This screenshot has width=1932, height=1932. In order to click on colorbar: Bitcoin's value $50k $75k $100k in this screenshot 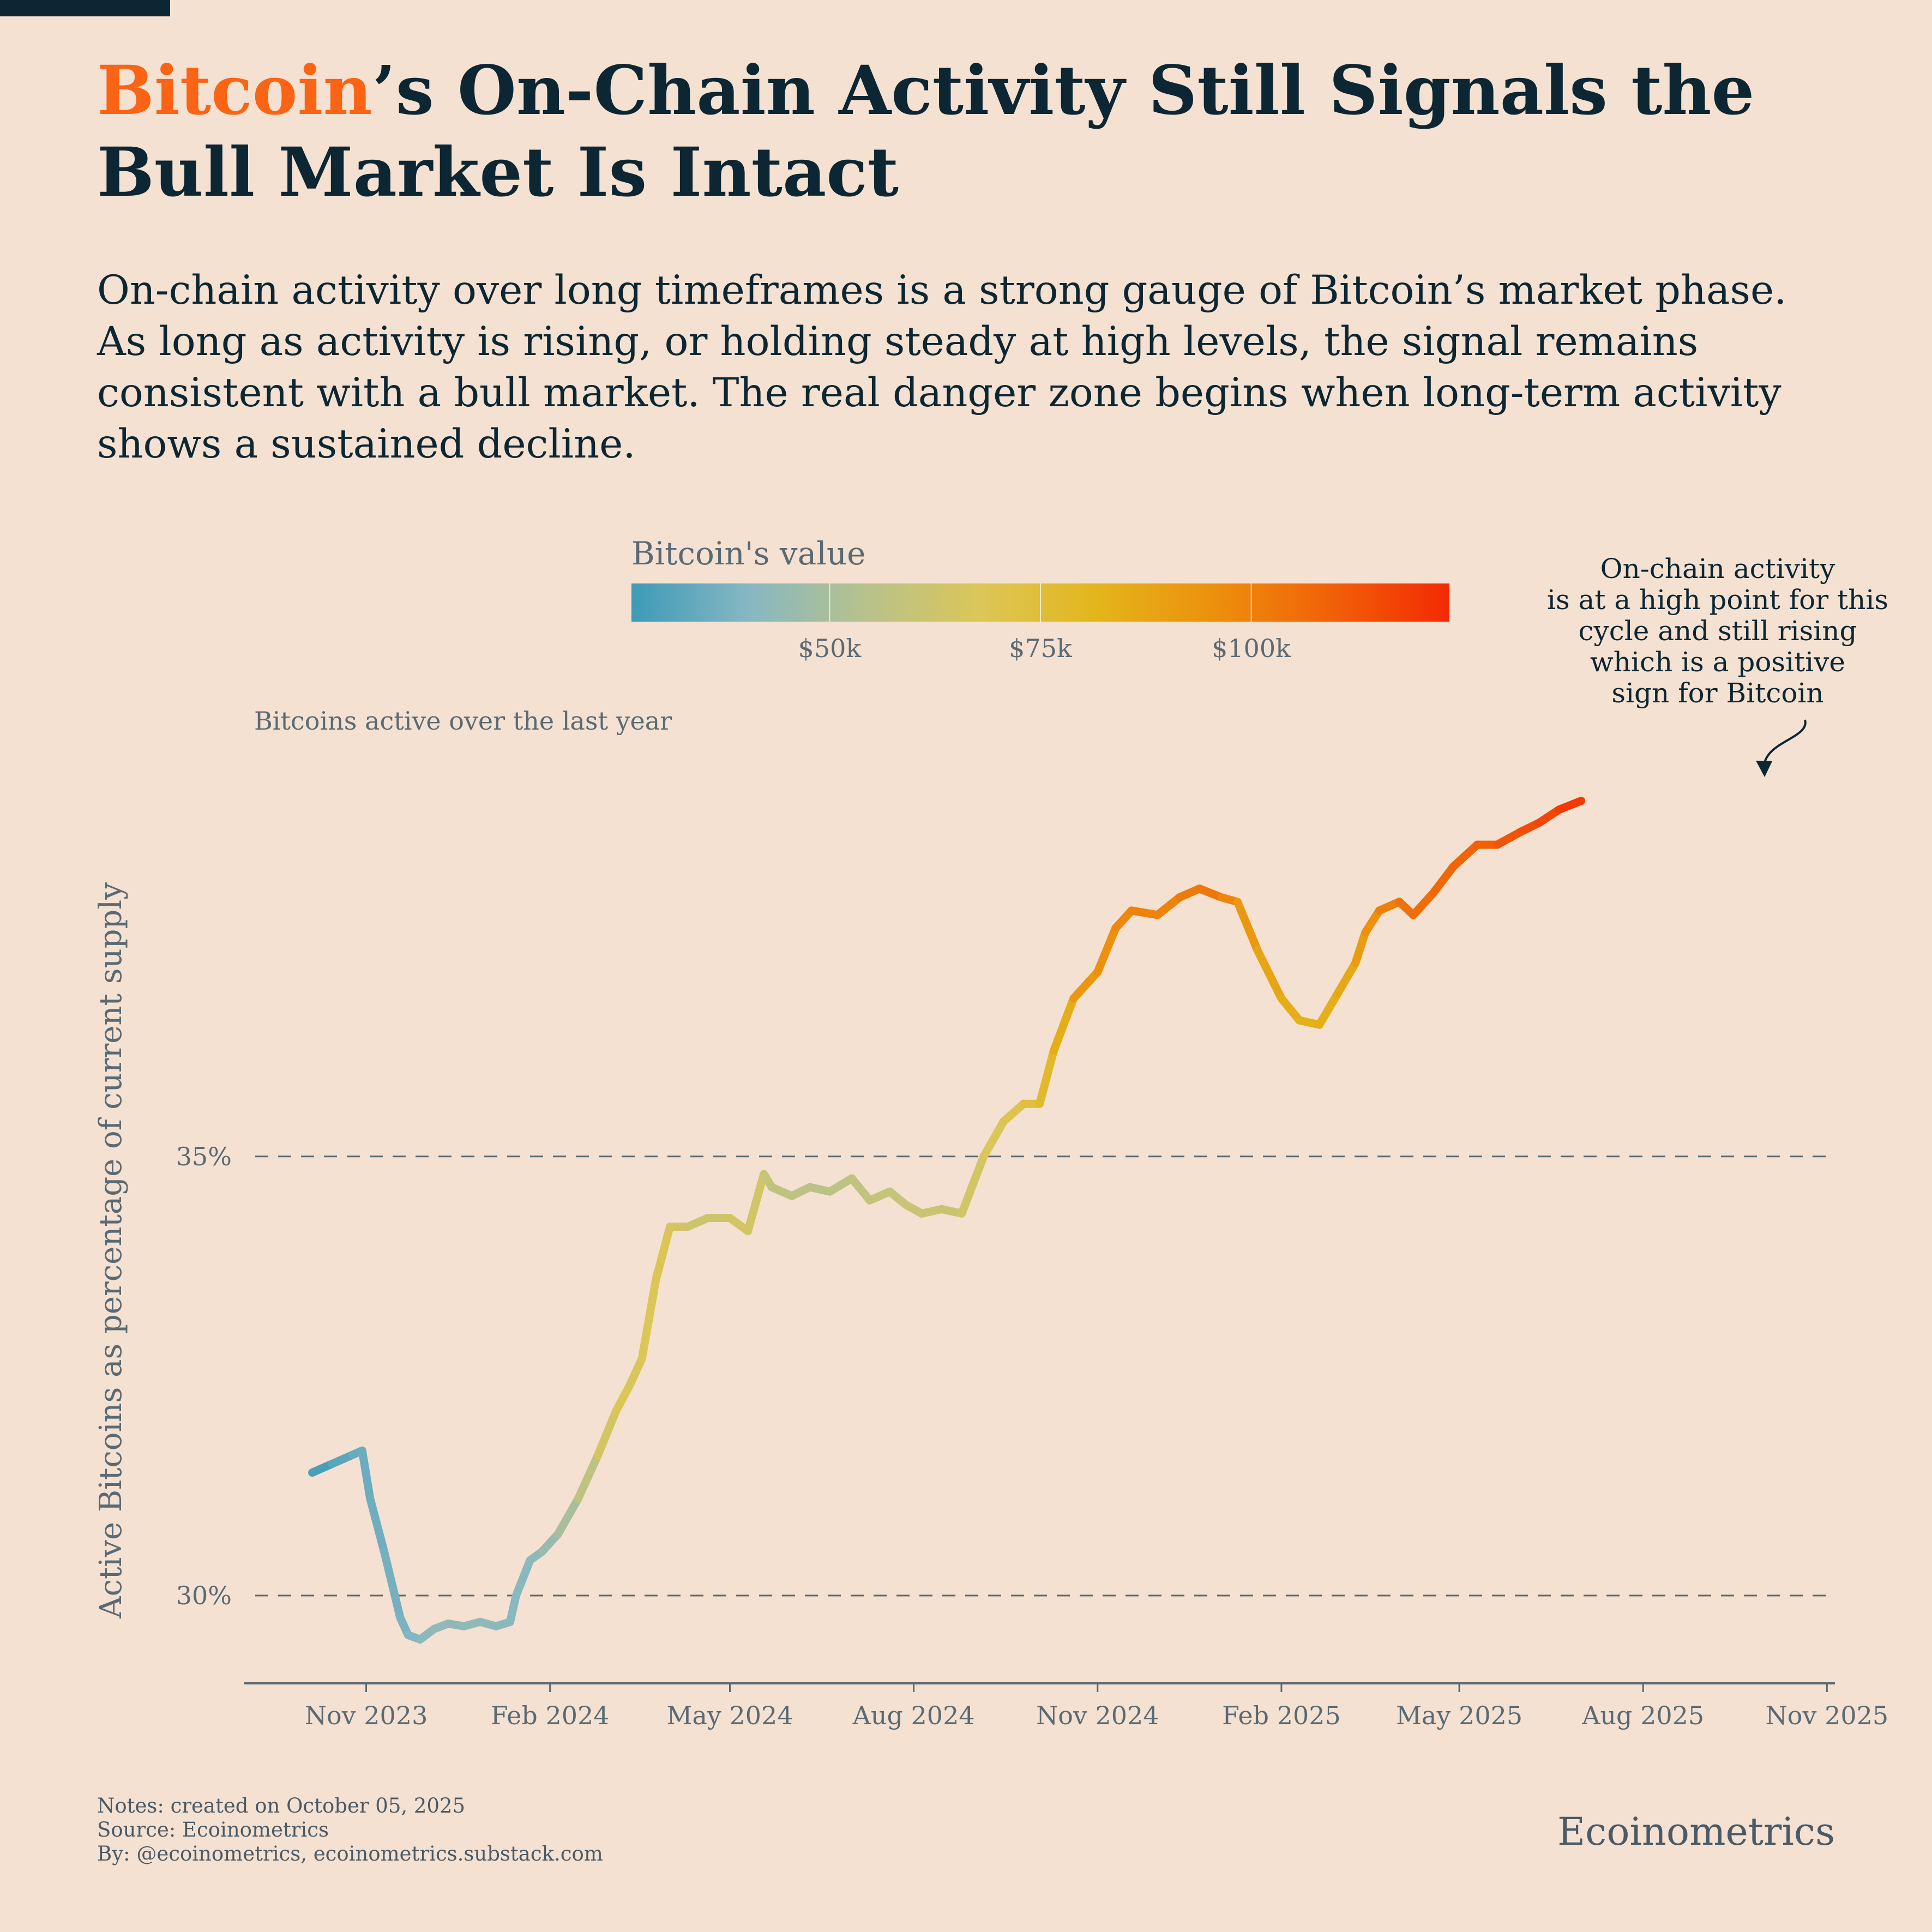, I will do `click(1040, 599)`.